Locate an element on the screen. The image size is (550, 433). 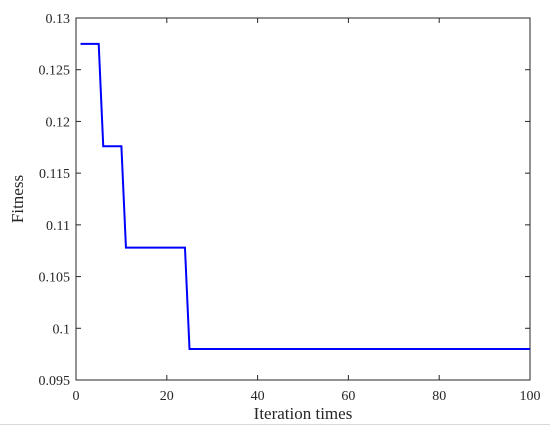
y-tick-label: 0.12 is located at coordinates (58, 122).